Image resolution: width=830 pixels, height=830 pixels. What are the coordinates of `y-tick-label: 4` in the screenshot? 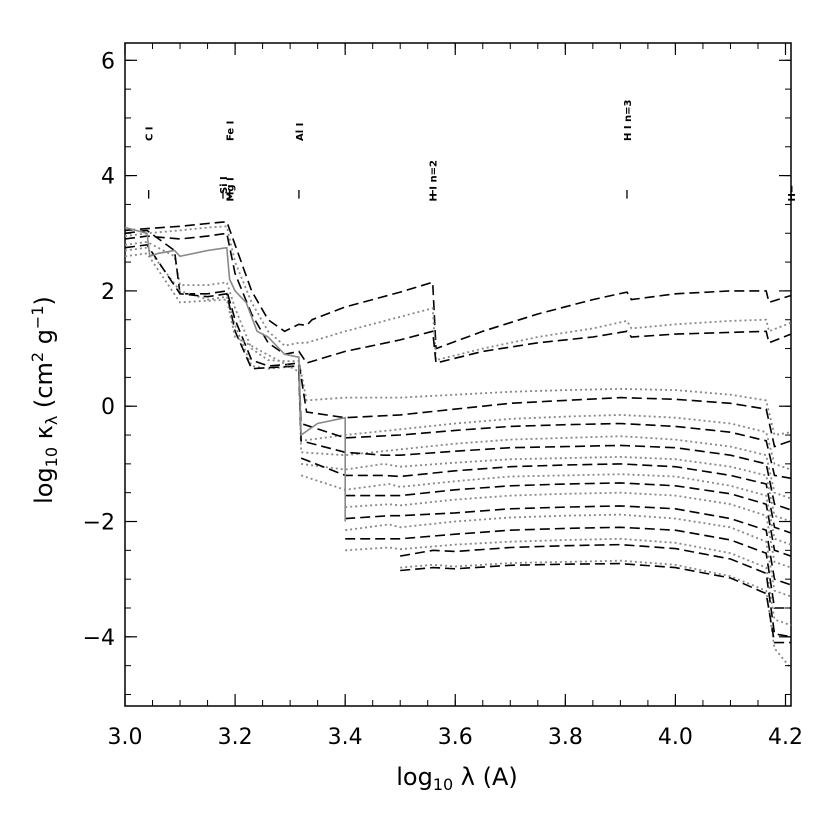 It's located at (108, 177).